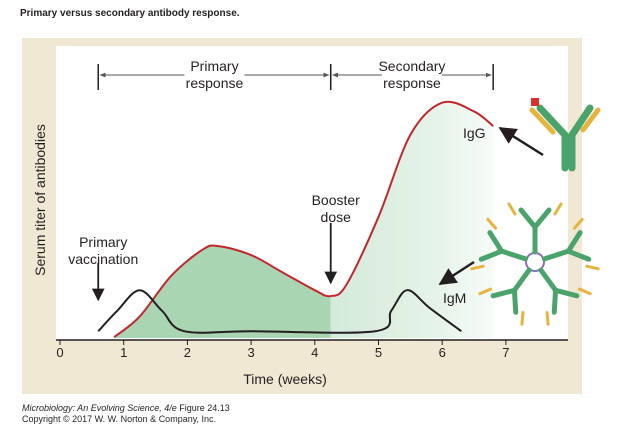 The image size is (636, 438). Describe the element at coordinates (505, 352) in the screenshot. I see `x-tick-label: 7` at that location.